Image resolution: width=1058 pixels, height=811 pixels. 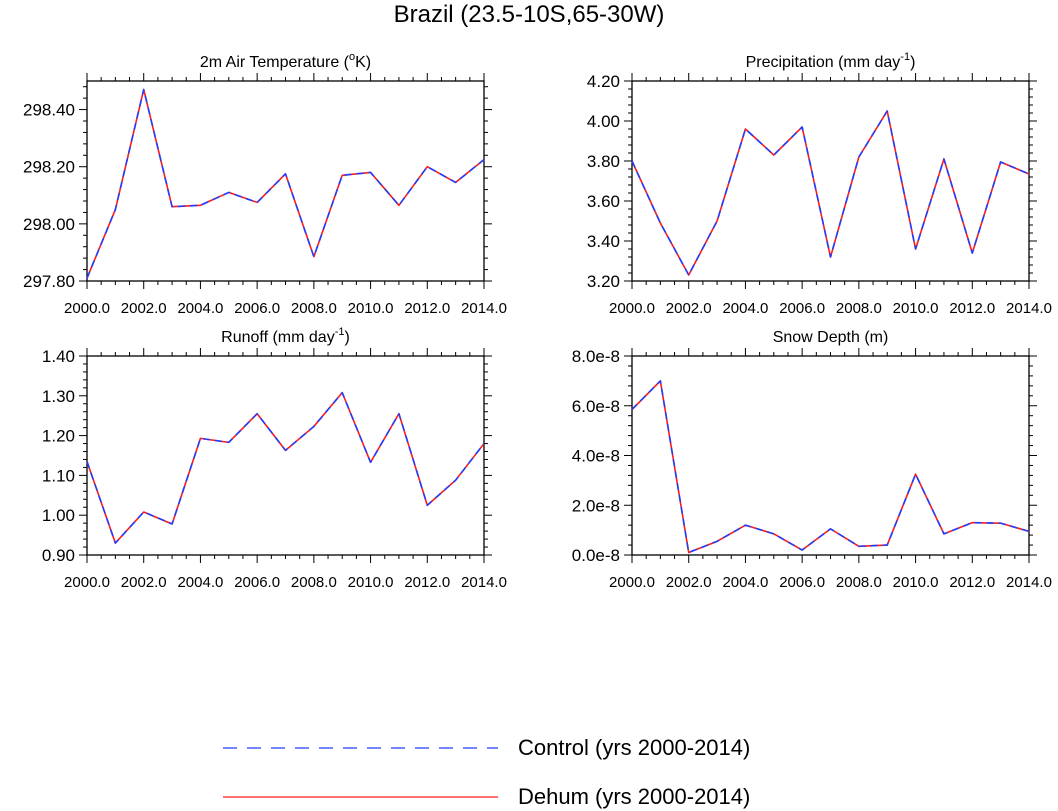 What do you see at coordinates (285, 61) in the screenshot?
I see `panel-title: 2m Air Temperature (oK)` at bounding box center [285, 61].